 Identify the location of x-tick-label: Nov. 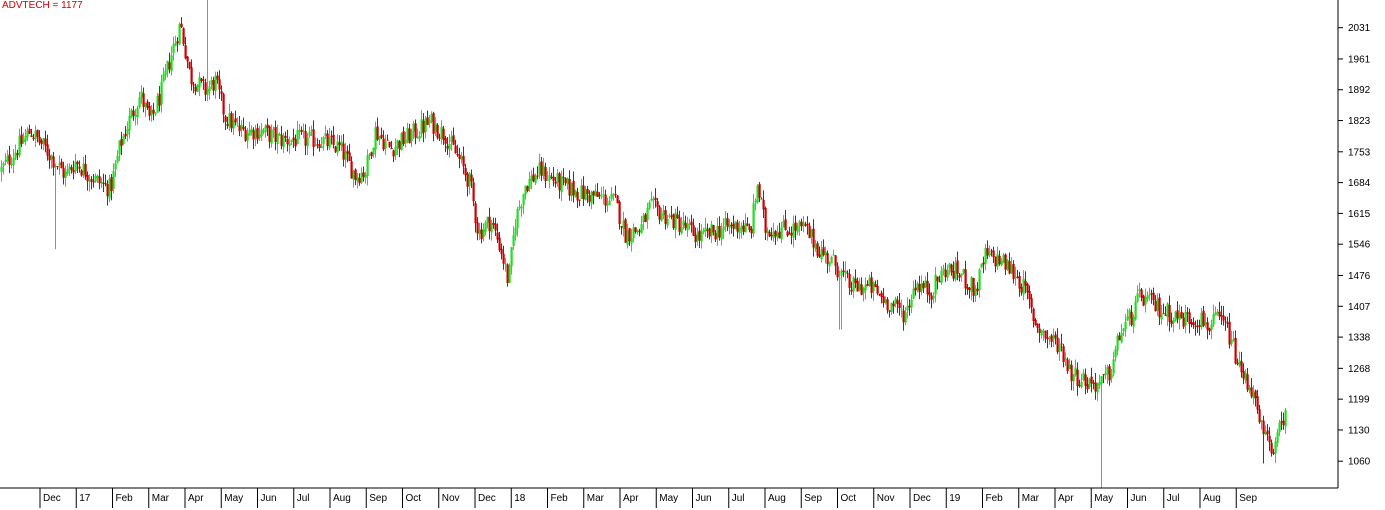
(886, 498).